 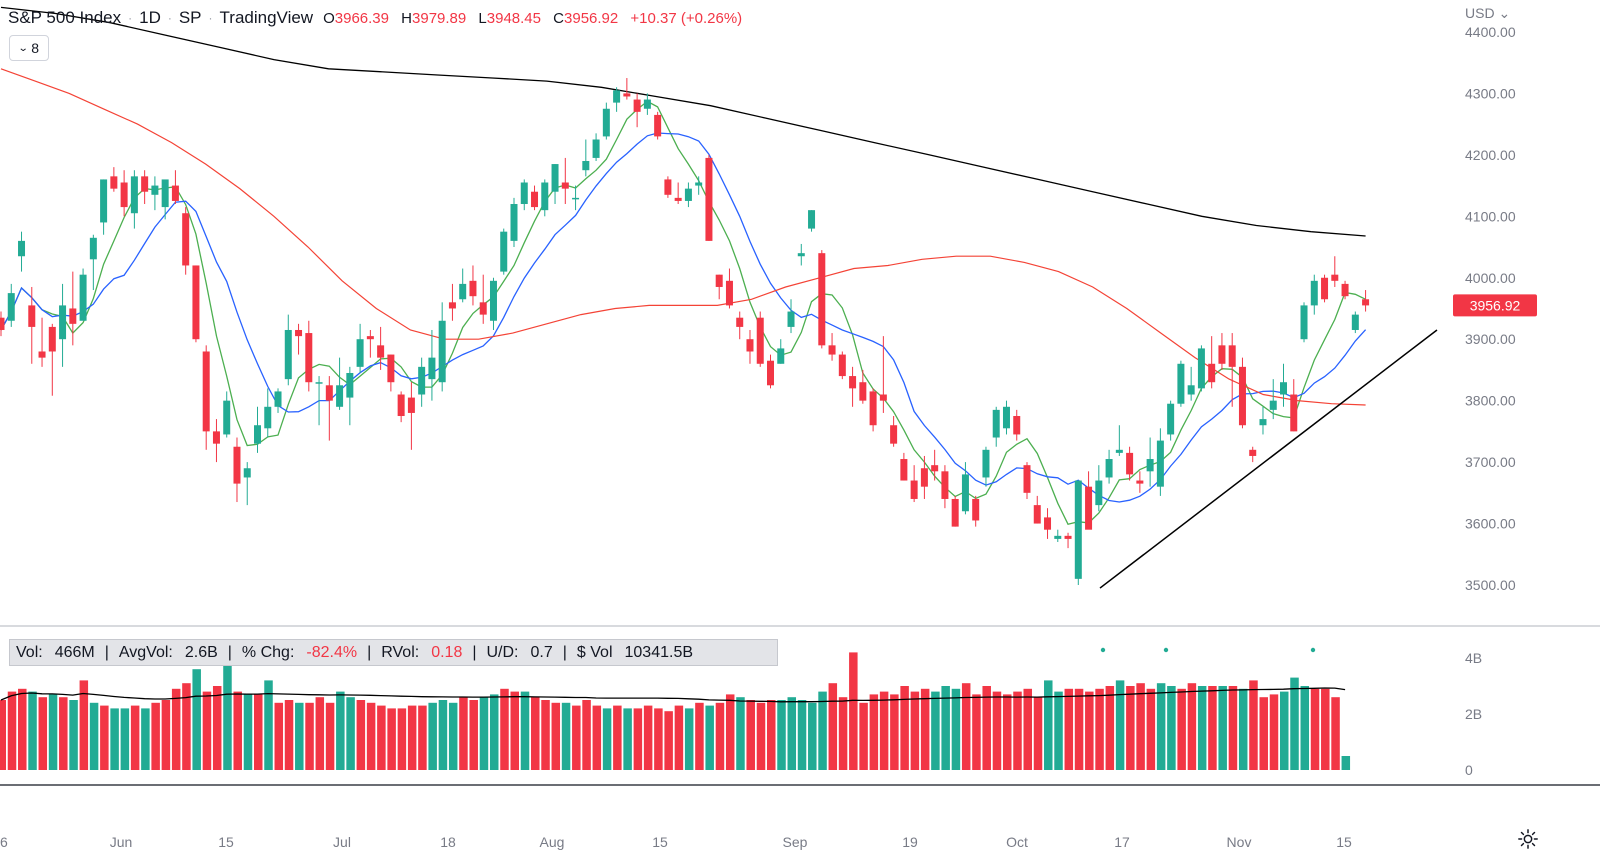 What do you see at coordinates (1490, 278) in the screenshot?
I see `price-tick-label: 4000.00` at bounding box center [1490, 278].